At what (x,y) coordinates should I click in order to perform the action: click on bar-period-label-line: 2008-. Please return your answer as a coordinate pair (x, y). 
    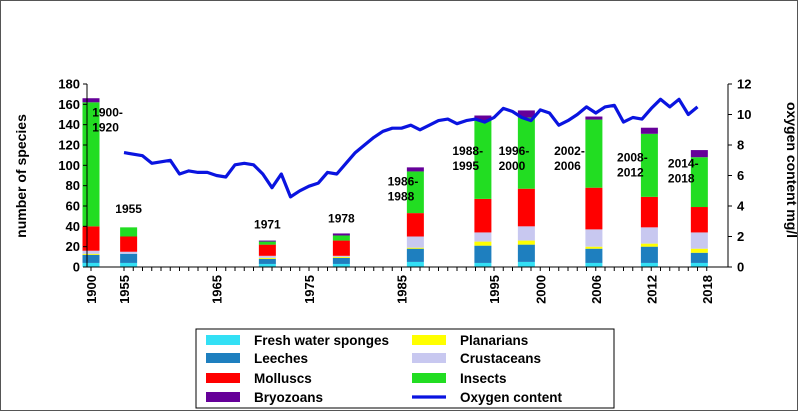
    Looking at the image, I should click on (632, 157).